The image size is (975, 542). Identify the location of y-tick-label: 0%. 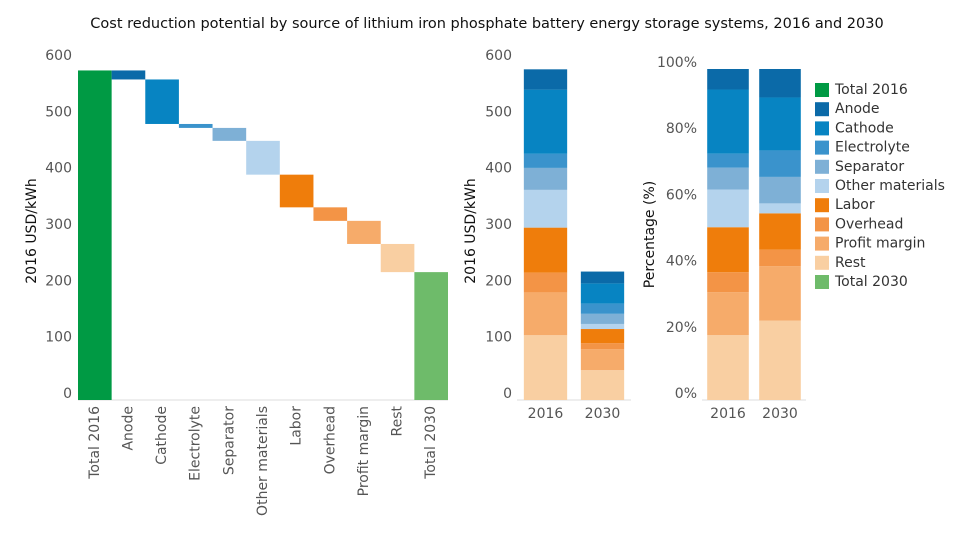
(686, 394).